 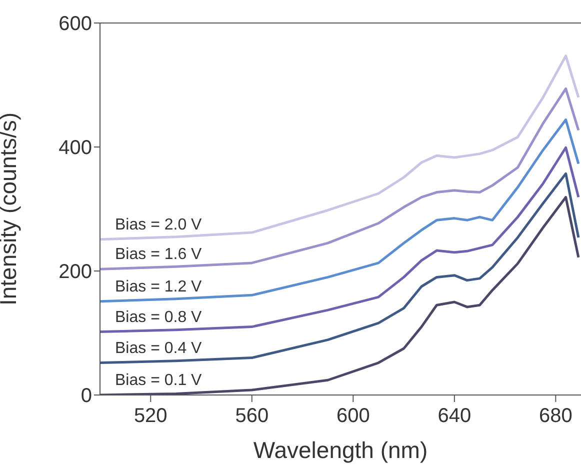 What do you see at coordinates (158, 380) in the screenshot?
I see `series-label: Bias = 0.1 V` at bounding box center [158, 380].